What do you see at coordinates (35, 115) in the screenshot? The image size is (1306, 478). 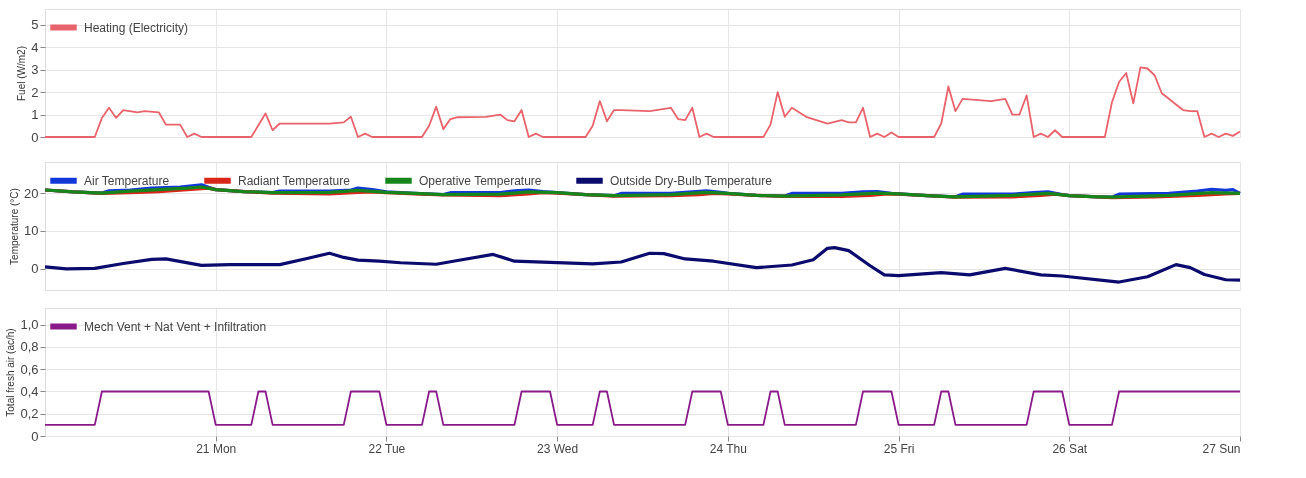 I see `y-tick-label: 1` at bounding box center [35, 115].